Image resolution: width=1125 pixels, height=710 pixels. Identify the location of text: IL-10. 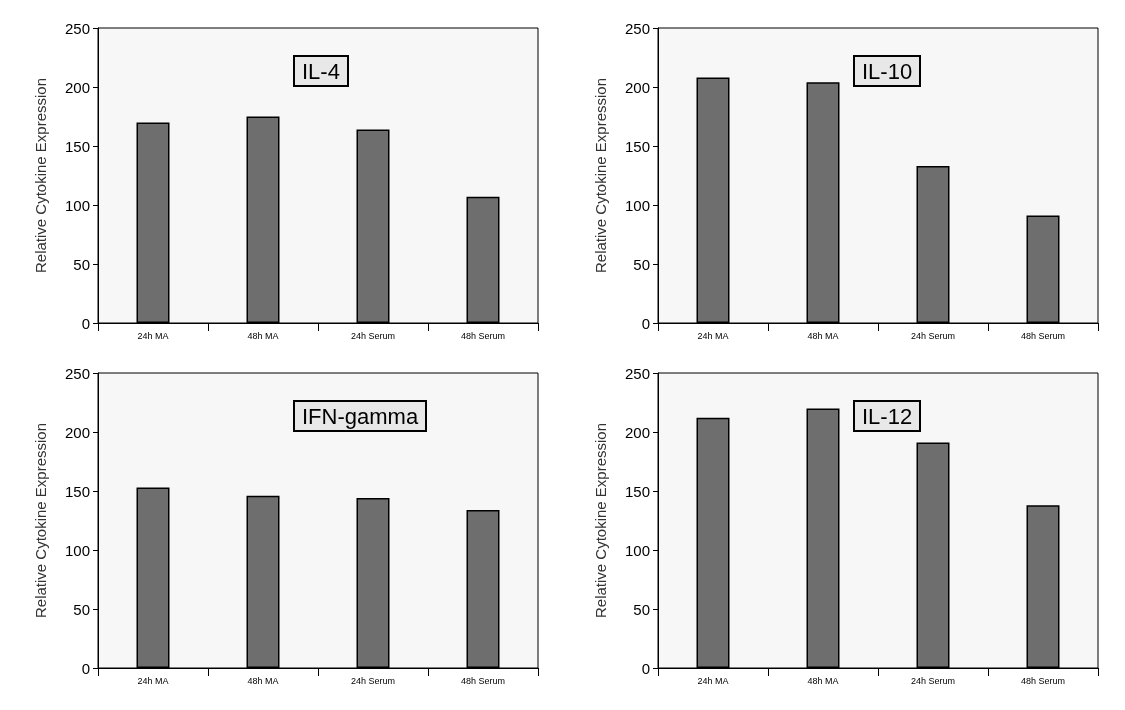
(887, 71).